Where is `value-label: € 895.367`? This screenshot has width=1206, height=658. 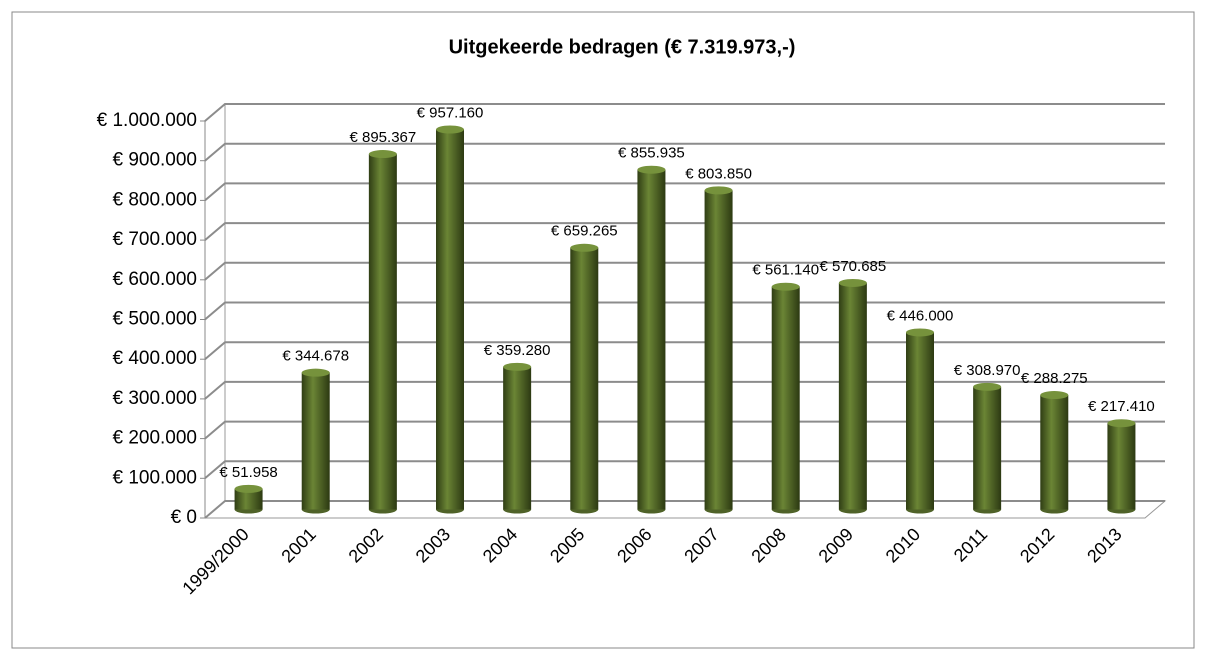
value-label: € 895.367 is located at coordinates (382, 137).